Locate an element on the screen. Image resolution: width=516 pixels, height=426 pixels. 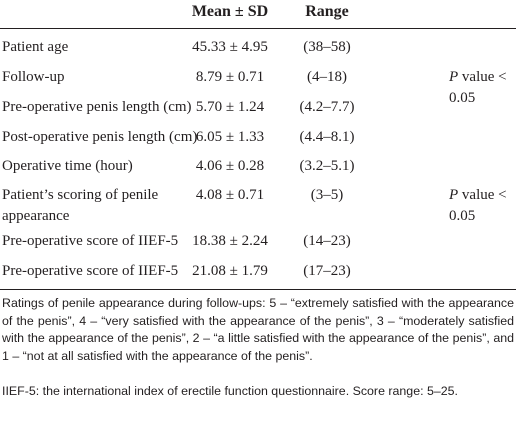
mean-sd: 4.06 ± 0.28 is located at coordinates (230, 166).